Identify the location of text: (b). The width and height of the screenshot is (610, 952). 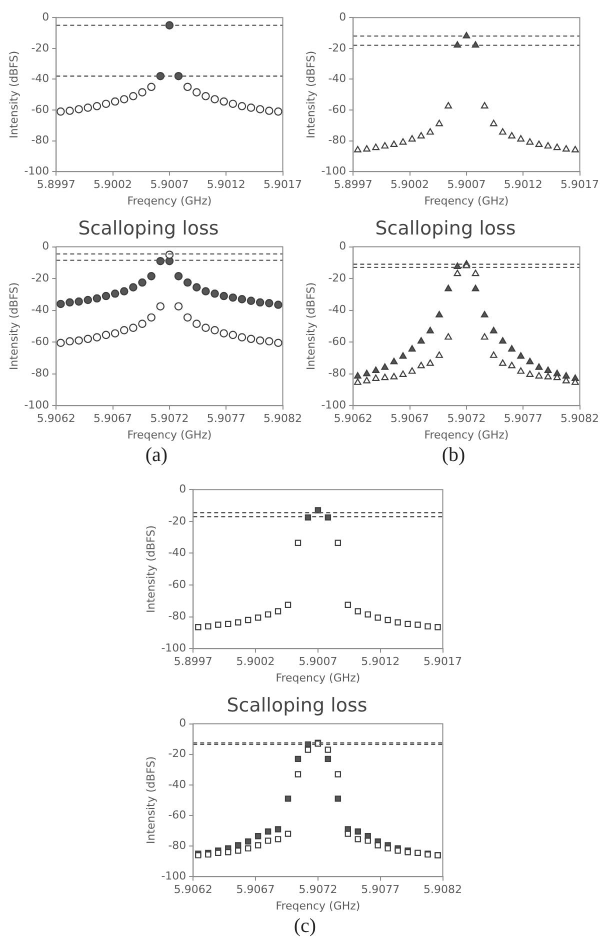
(453, 455).